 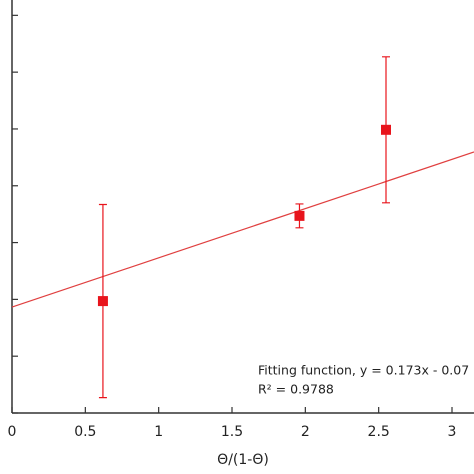 What do you see at coordinates (296, 389) in the screenshot?
I see `annotation: R² = 0.9788` at bounding box center [296, 389].